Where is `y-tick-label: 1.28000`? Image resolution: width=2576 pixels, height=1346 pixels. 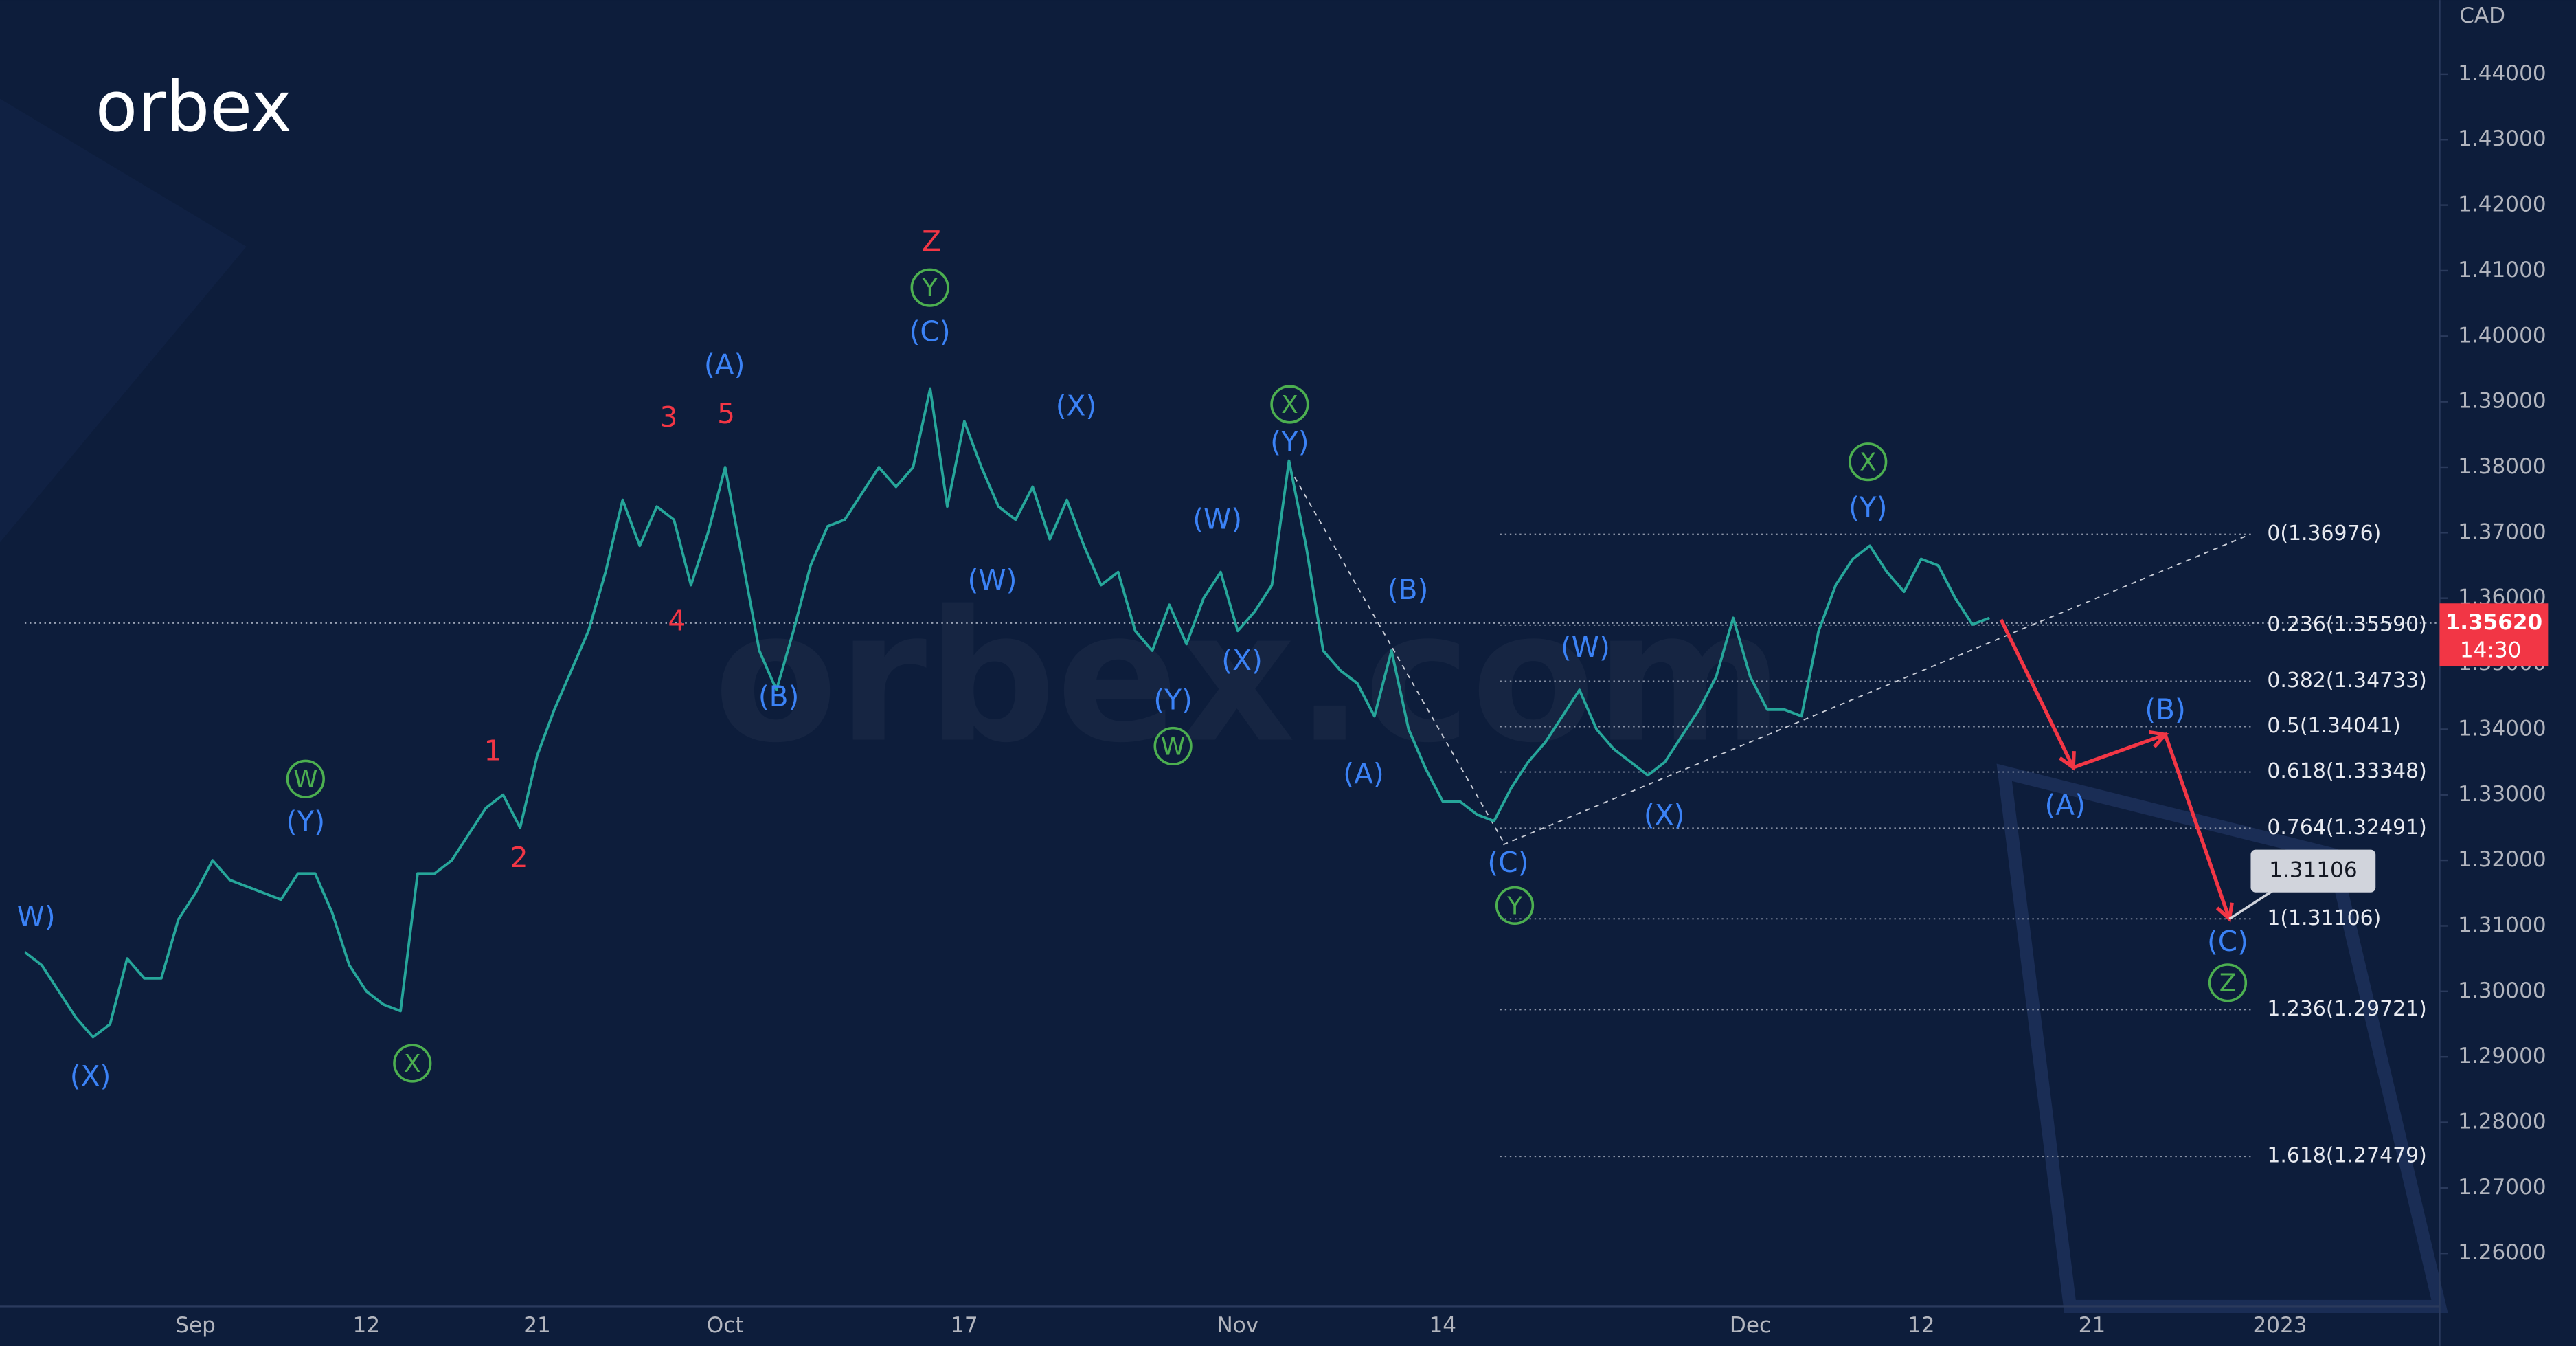 y-tick-label: 1.28000 is located at coordinates (2502, 1122).